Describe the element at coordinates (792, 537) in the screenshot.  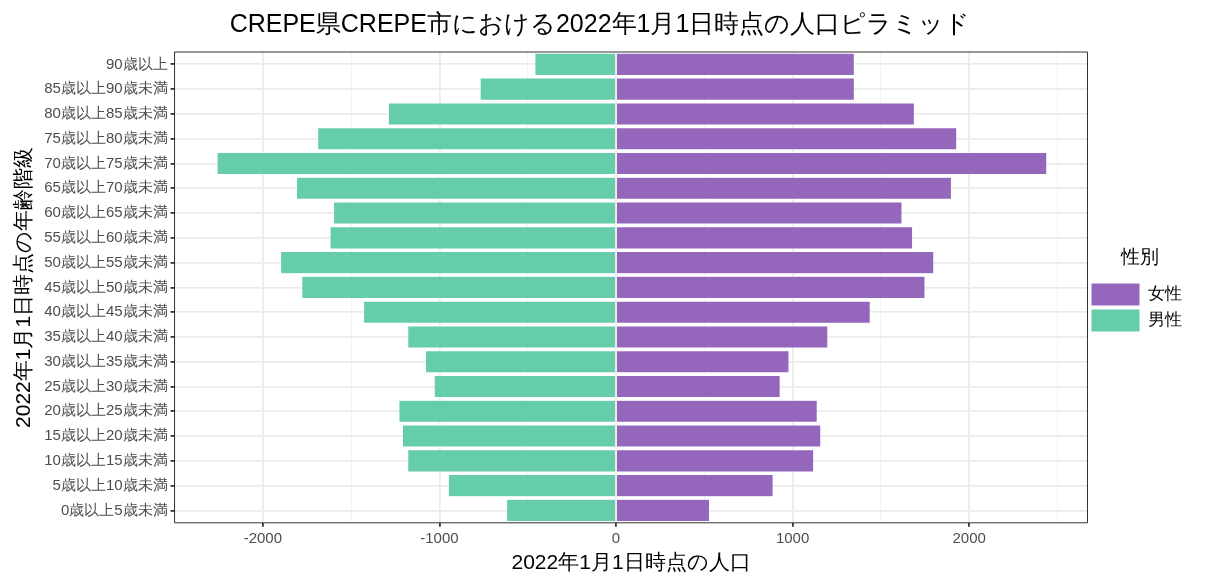
I see `x-tick-label: 1000` at that location.